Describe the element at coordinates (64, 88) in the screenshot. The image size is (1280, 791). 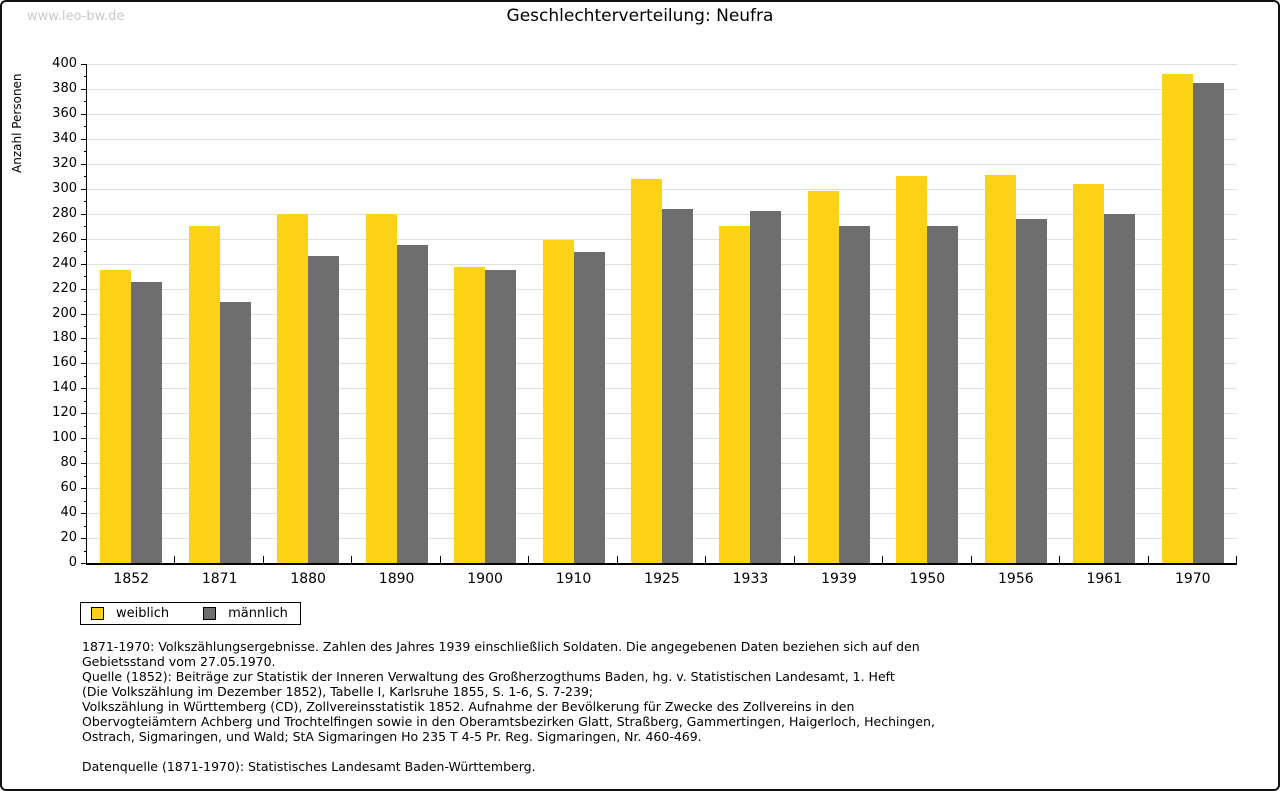
I see `y-tick-label-380: 380` at that location.